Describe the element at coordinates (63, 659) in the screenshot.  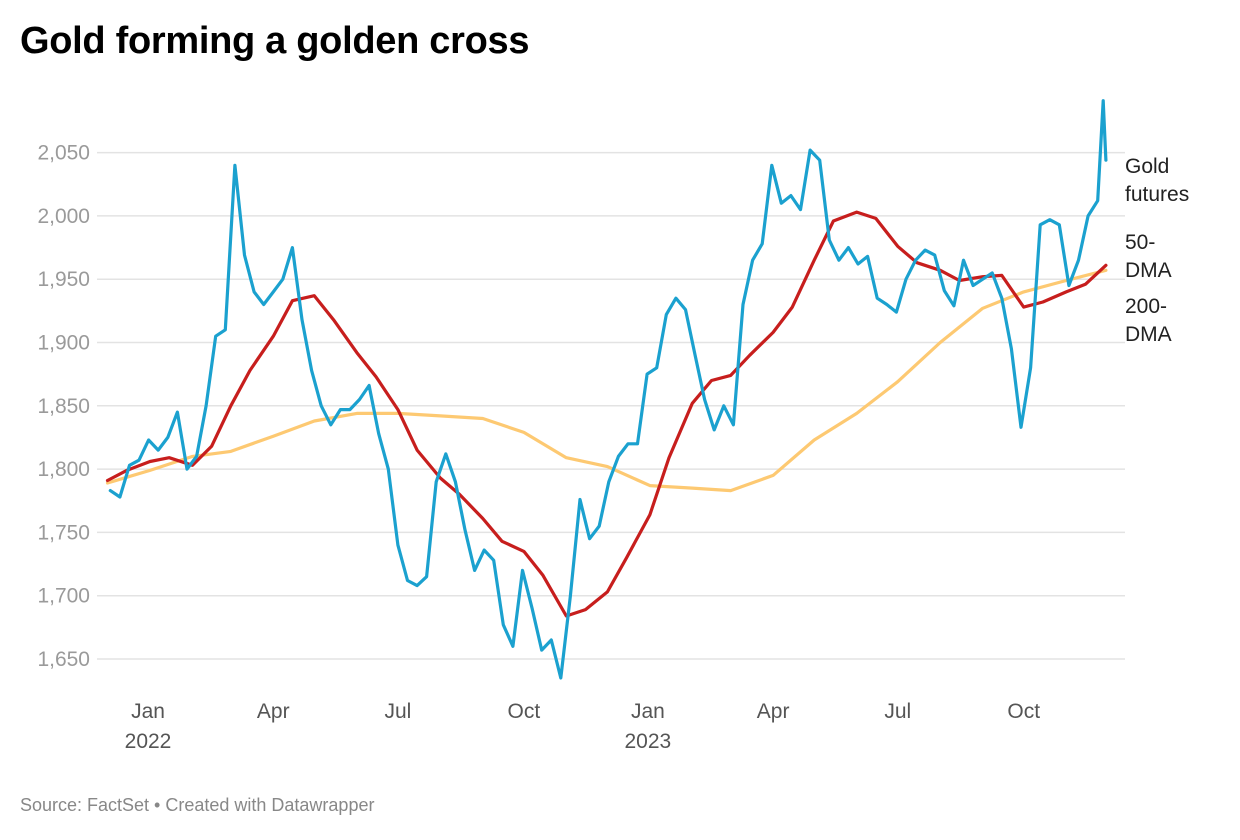
I see `y-tick-label: 1,650` at that location.